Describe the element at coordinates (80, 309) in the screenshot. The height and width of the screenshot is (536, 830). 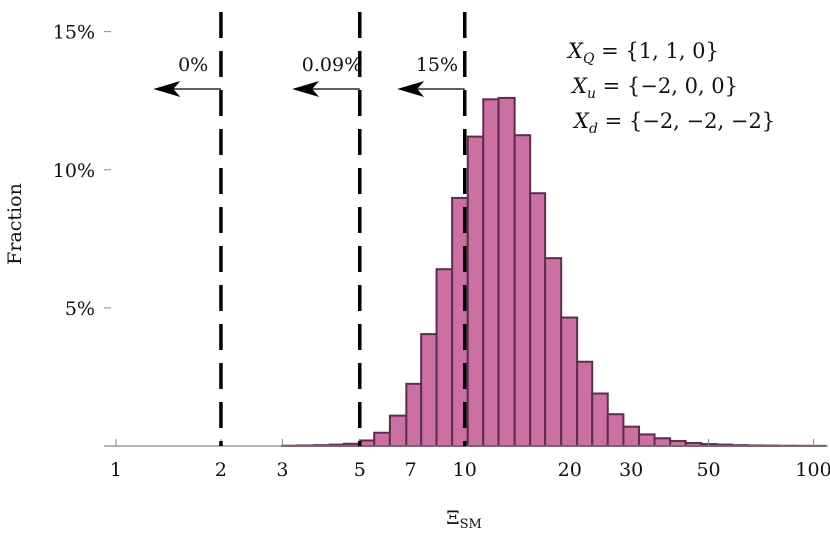
I see `y-tick-label: 5%` at that location.